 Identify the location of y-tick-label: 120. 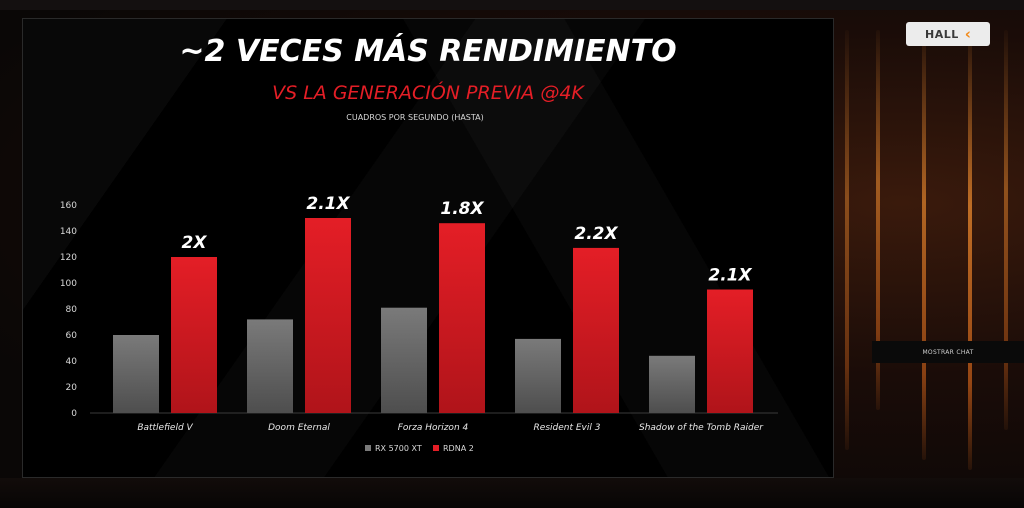
(68, 258).